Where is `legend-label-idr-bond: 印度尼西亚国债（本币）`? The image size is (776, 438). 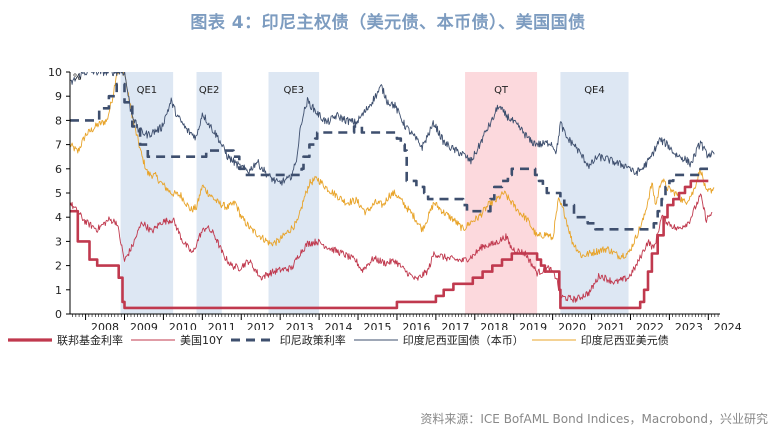
legend-label-idr-bond: 印度尼西亚国债（本币） is located at coordinates (463, 340).